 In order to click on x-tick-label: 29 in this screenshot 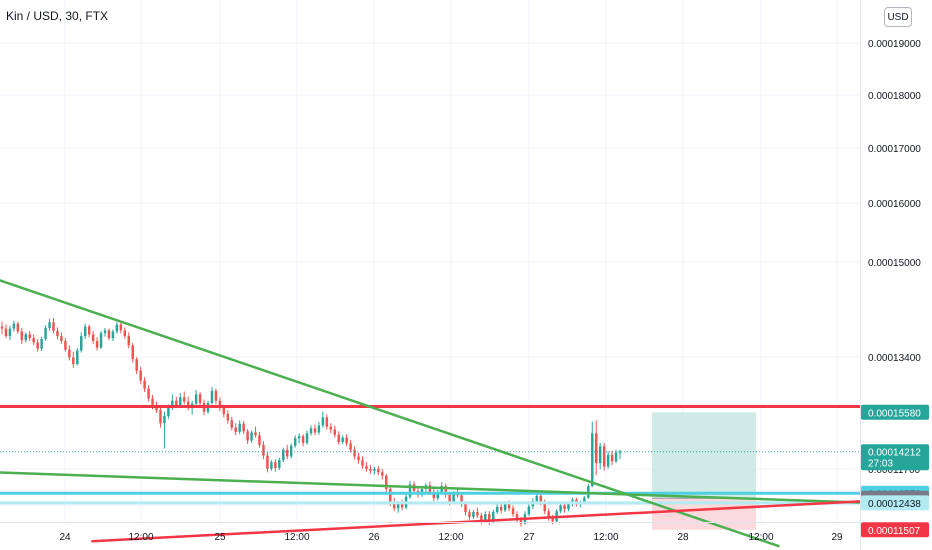, I will do `click(837, 537)`.